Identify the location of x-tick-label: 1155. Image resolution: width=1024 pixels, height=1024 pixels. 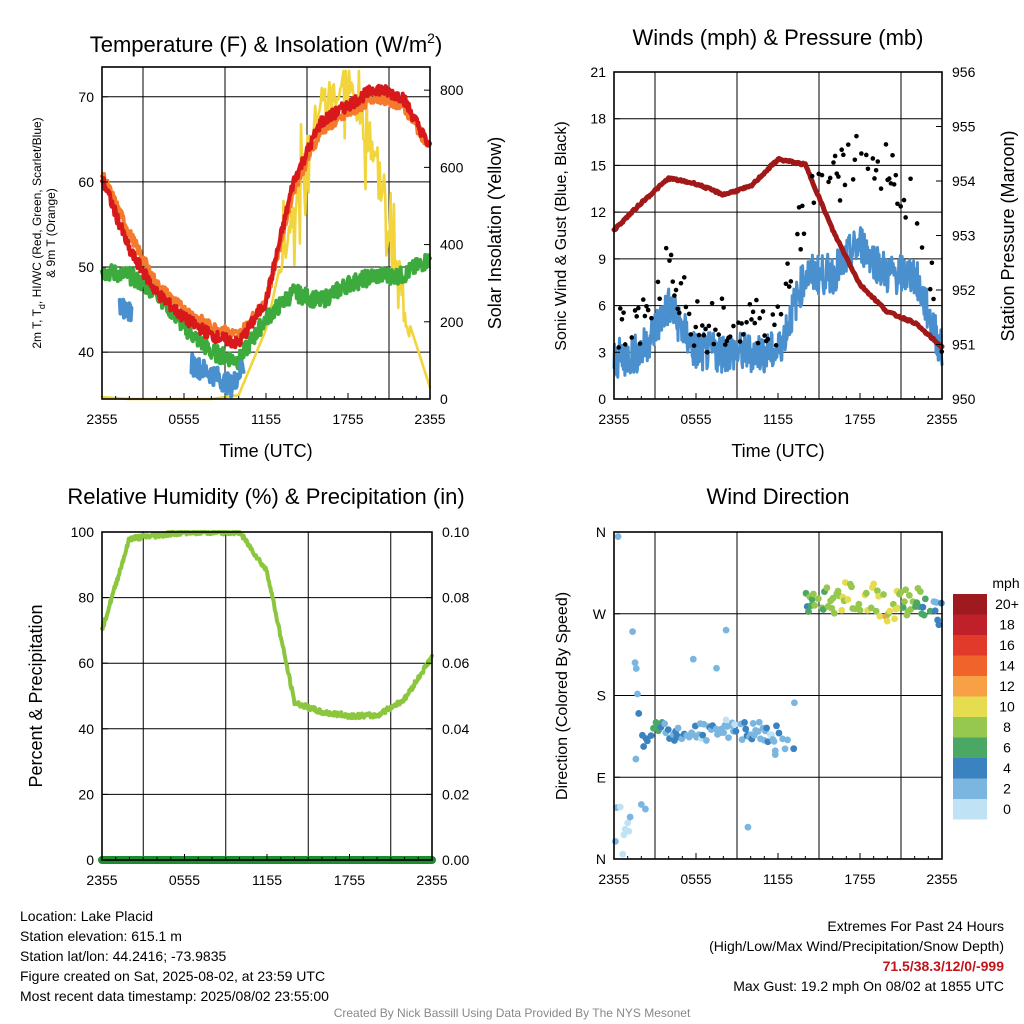
(267, 880).